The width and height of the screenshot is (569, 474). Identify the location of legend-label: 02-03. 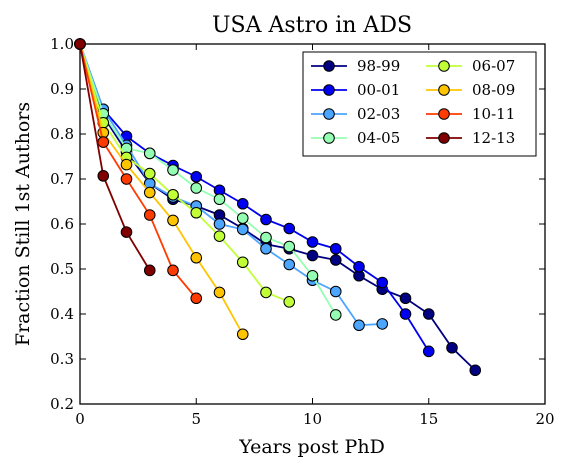
(378, 114).